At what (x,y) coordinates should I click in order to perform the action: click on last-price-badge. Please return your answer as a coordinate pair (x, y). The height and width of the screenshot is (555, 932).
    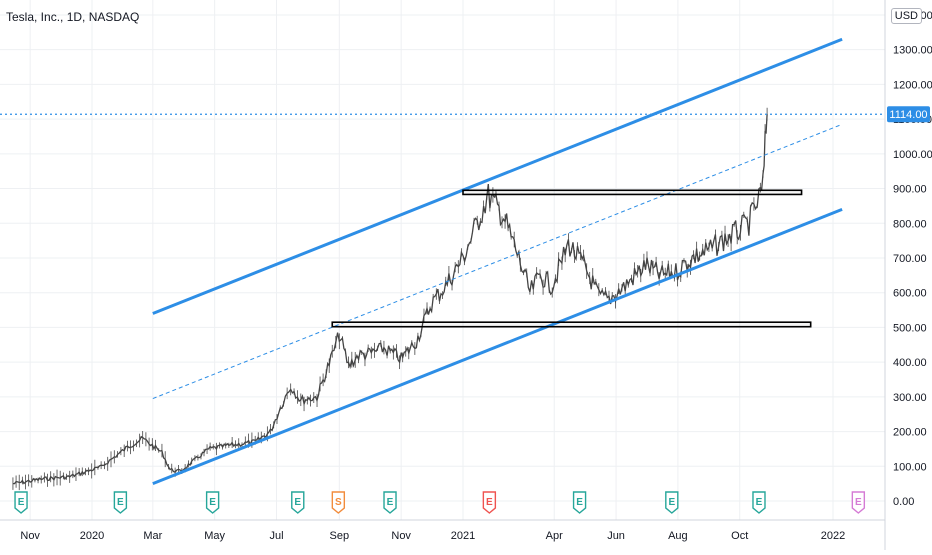
    Looking at the image, I should click on (908, 114).